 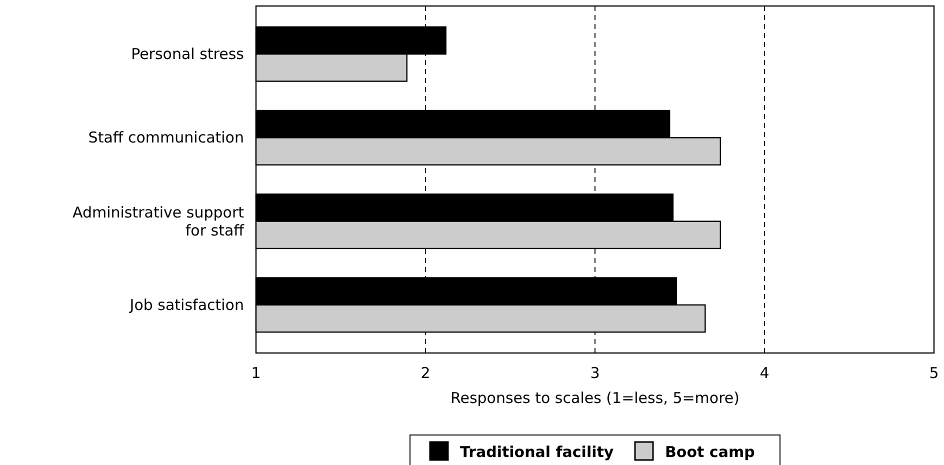 What do you see at coordinates (595, 373) in the screenshot?
I see `x-tick-label: 3` at bounding box center [595, 373].